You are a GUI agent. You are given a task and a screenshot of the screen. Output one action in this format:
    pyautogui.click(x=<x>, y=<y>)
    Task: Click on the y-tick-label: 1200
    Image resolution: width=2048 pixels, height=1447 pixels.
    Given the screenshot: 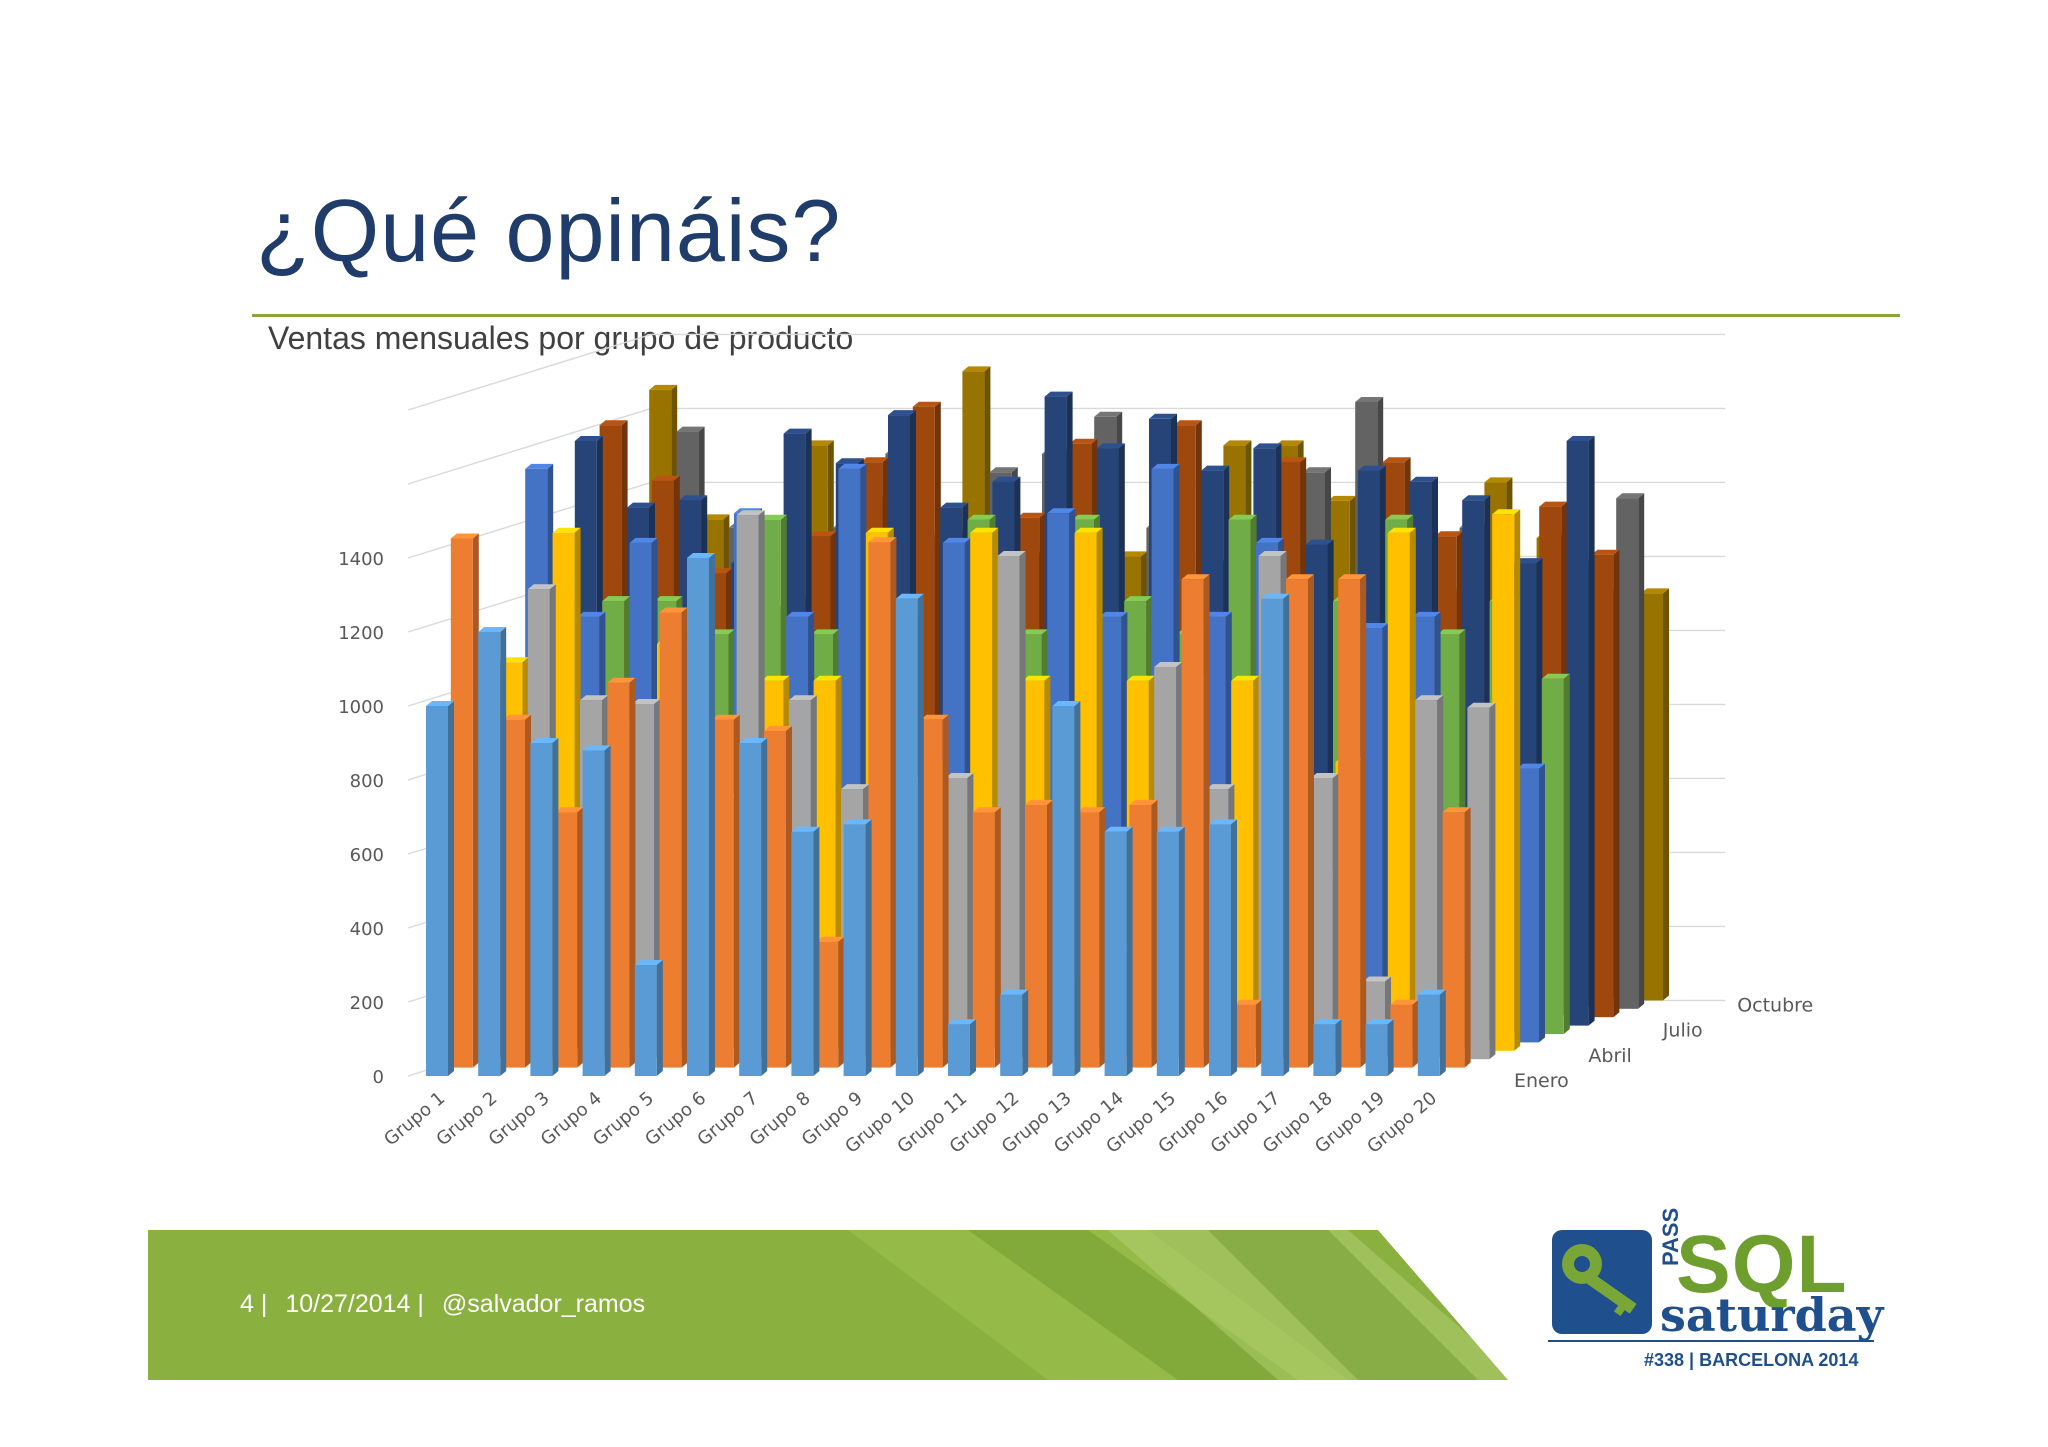 What is the action you would take?
    pyautogui.click(x=361, y=633)
    